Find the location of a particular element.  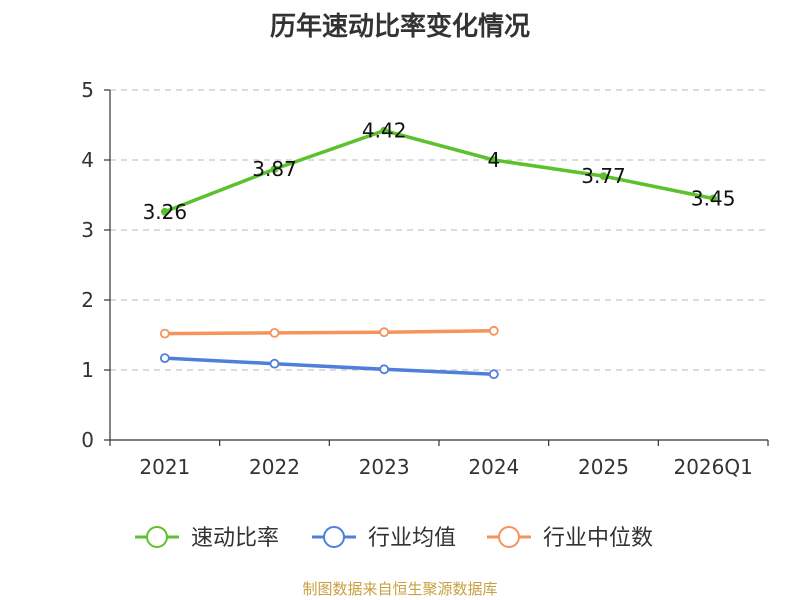

data-label-0-0: 3.26 is located at coordinates (165, 212).